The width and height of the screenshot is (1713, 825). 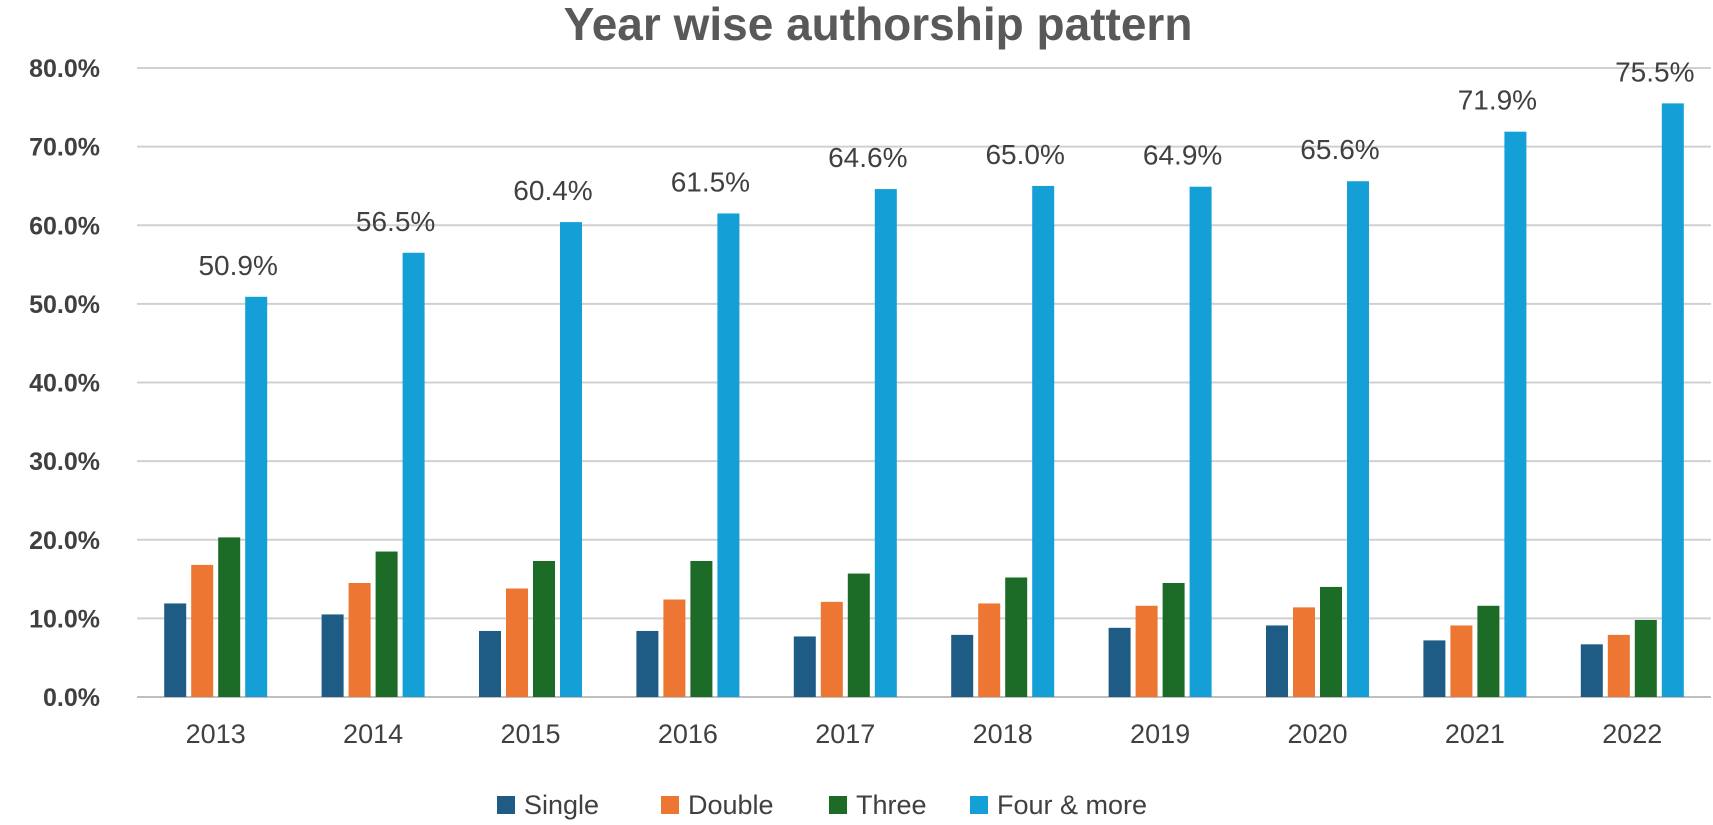 What do you see at coordinates (332, 655) in the screenshot?
I see `bar-single-2014` at bounding box center [332, 655].